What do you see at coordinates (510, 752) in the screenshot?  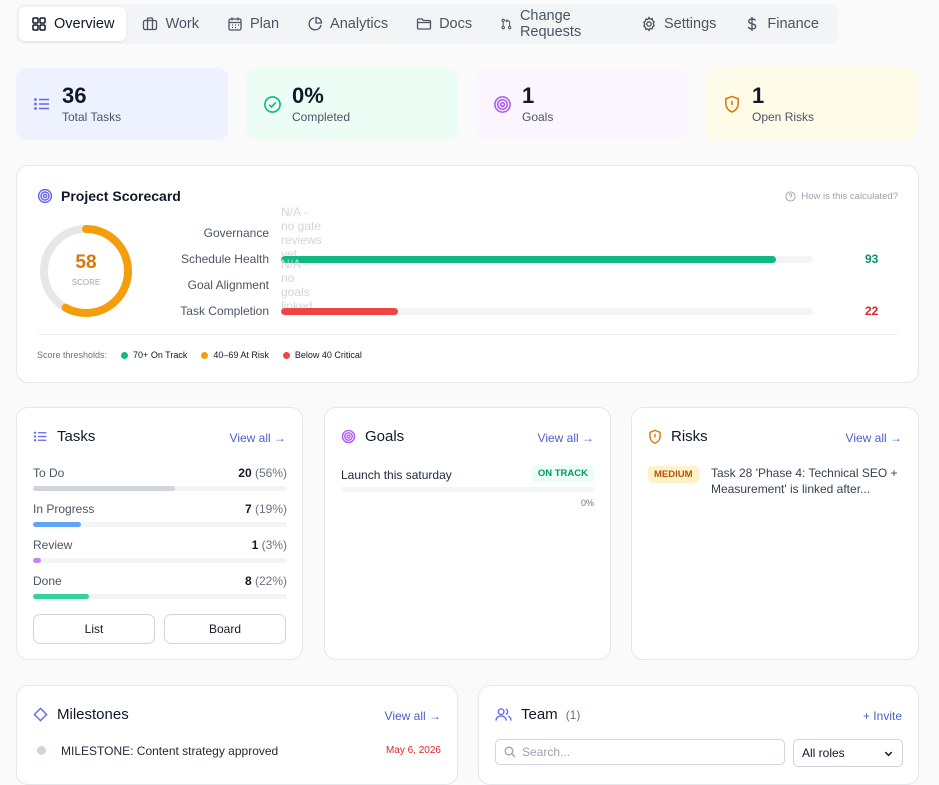 I see `search-icon` at bounding box center [510, 752].